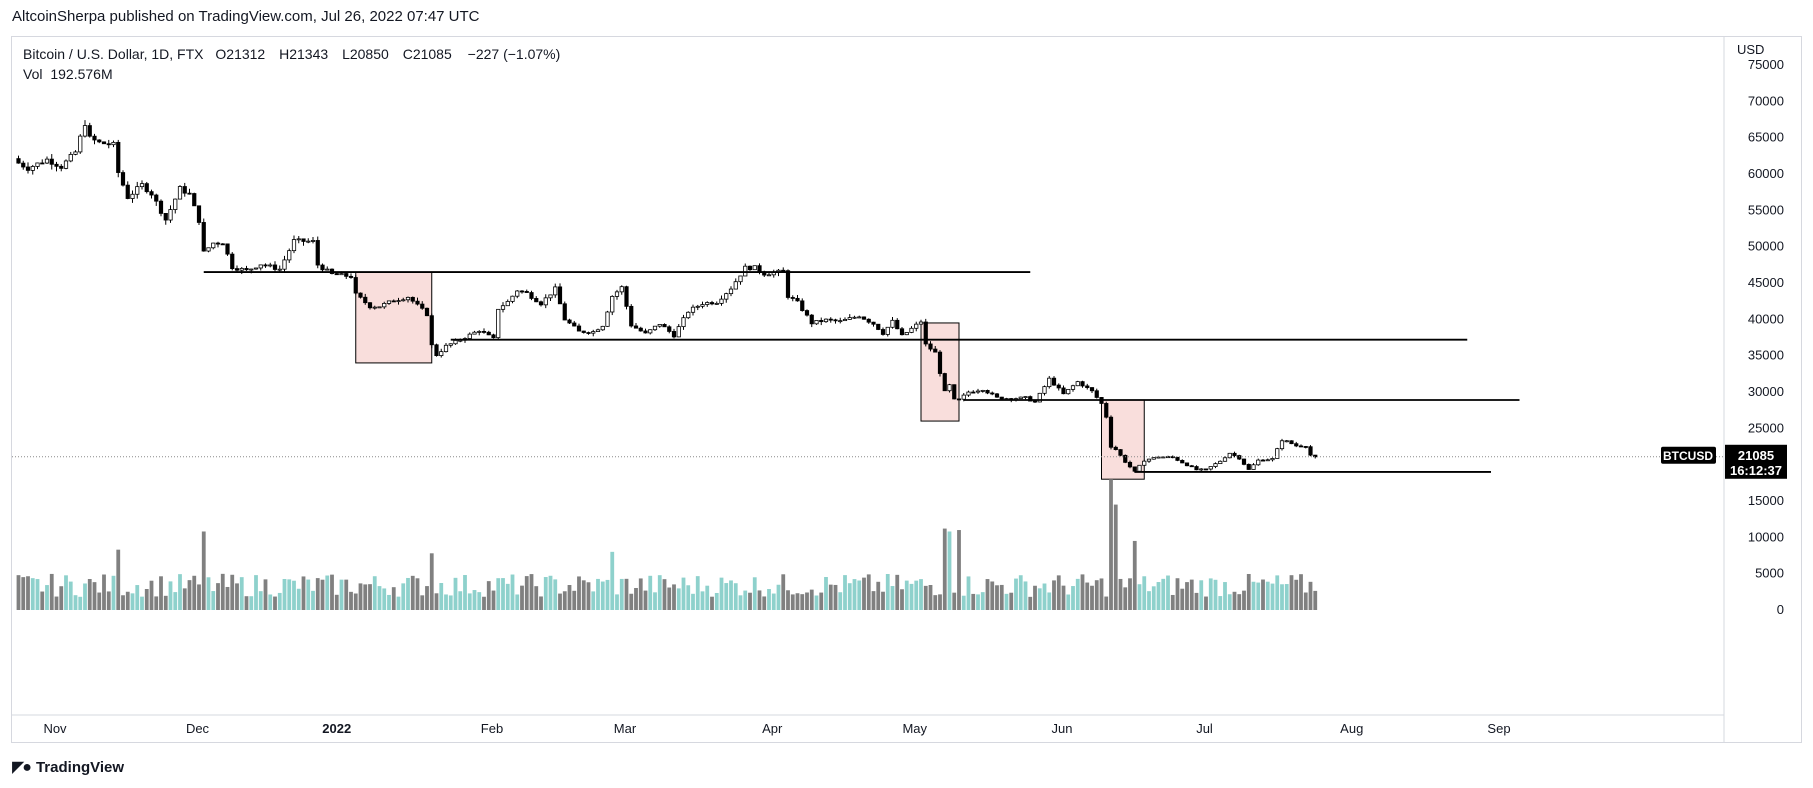  What do you see at coordinates (1688, 455) in the screenshot?
I see `ticker-badge` at bounding box center [1688, 455].